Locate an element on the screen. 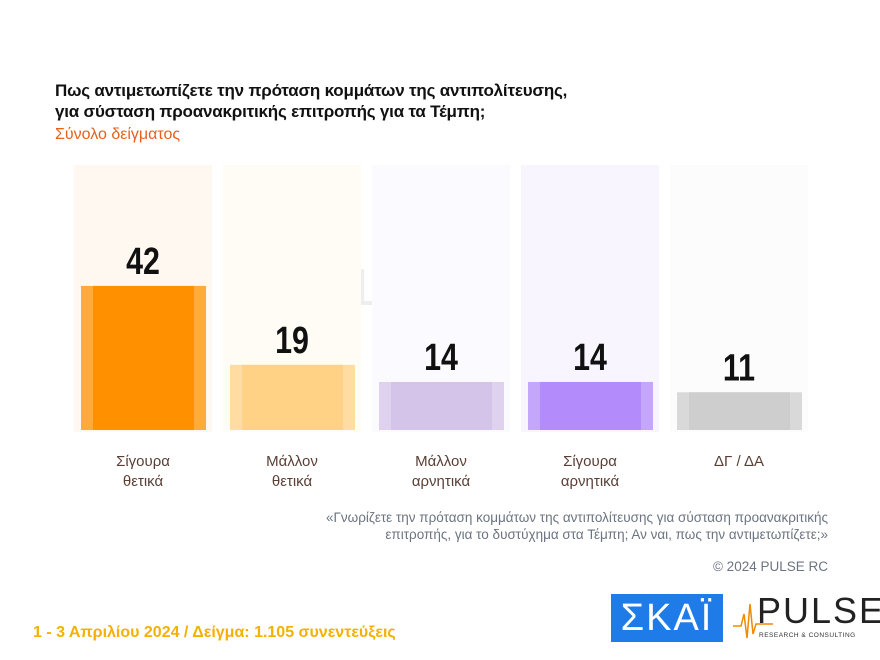  copyright: © 2024 PULSE RC is located at coordinates (770, 566).